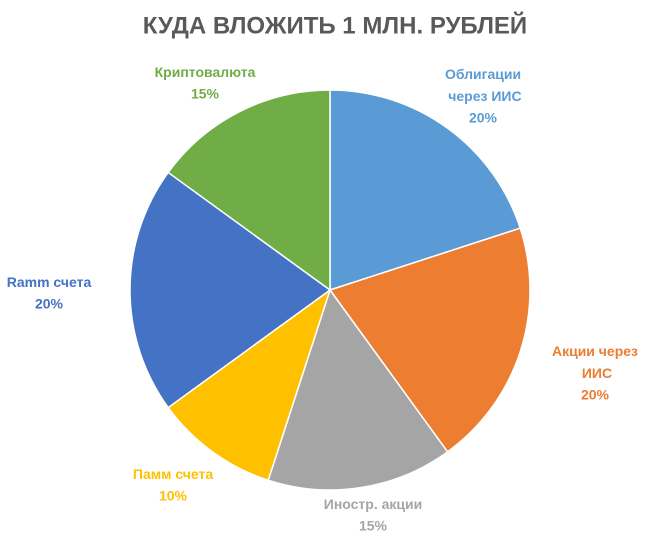 This screenshot has height=537, width=670. I want to click on chart-title: КУДА ВЛОЖИТЬ 1 МЛН. РУБЛЕЙ, so click(335, 25).